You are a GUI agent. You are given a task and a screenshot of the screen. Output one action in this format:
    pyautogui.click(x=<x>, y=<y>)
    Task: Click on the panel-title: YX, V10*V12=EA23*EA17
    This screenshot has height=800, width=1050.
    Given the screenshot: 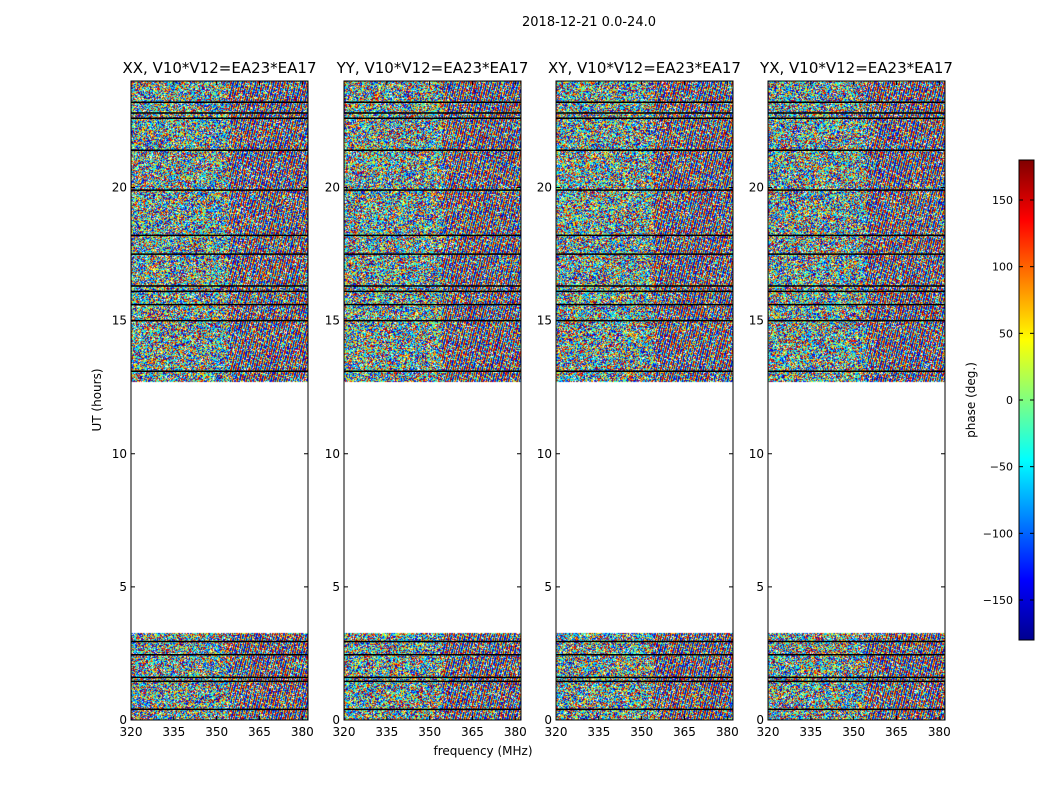 What is the action you would take?
    pyautogui.click(x=856, y=68)
    